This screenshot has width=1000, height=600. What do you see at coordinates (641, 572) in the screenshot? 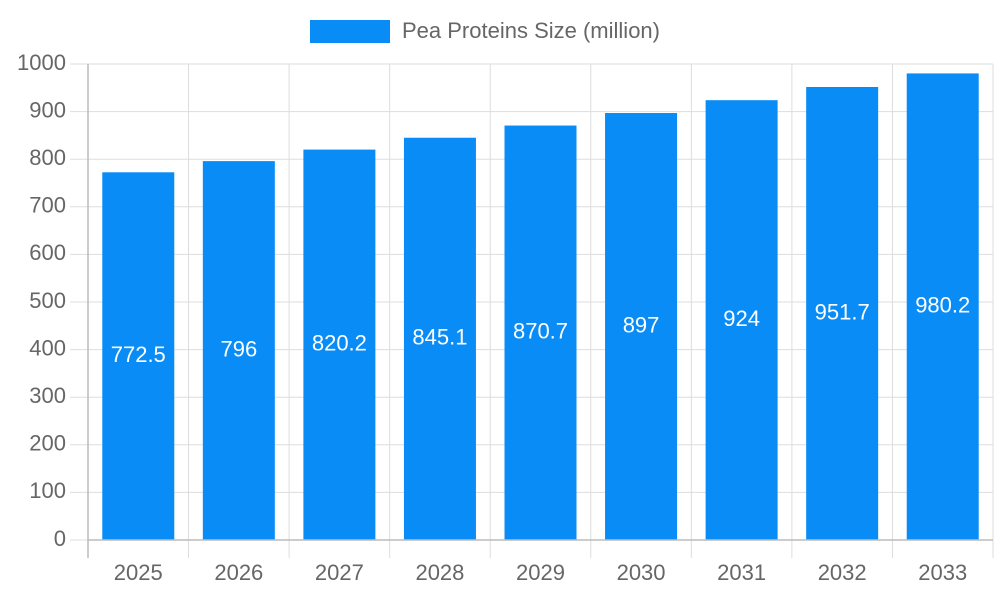
I see `x-tick-label: 2030` at bounding box center [641, 572].